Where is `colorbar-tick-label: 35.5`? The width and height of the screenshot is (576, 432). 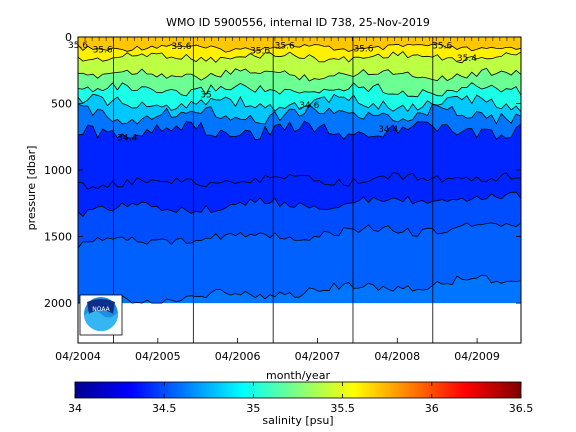
colorbar-tick-label: 35.5 is located at coordinates (342, 408).